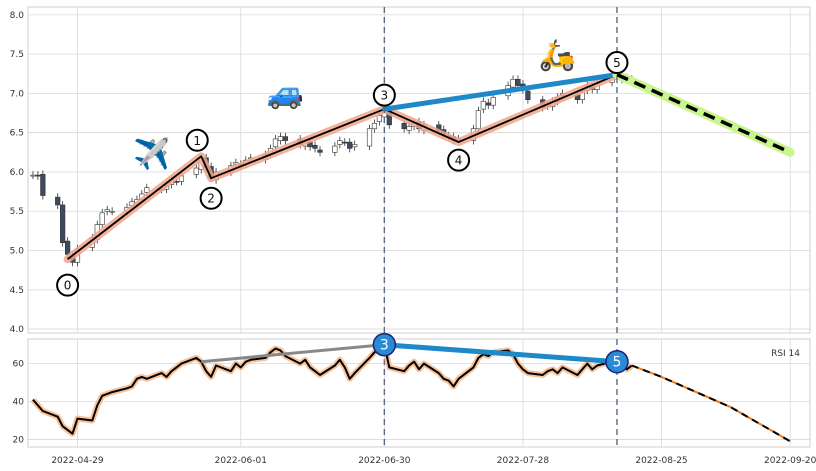  Describe the element at coordinates (285, 93) in the screenshot. I see `car-icon: 🚙` at that location.